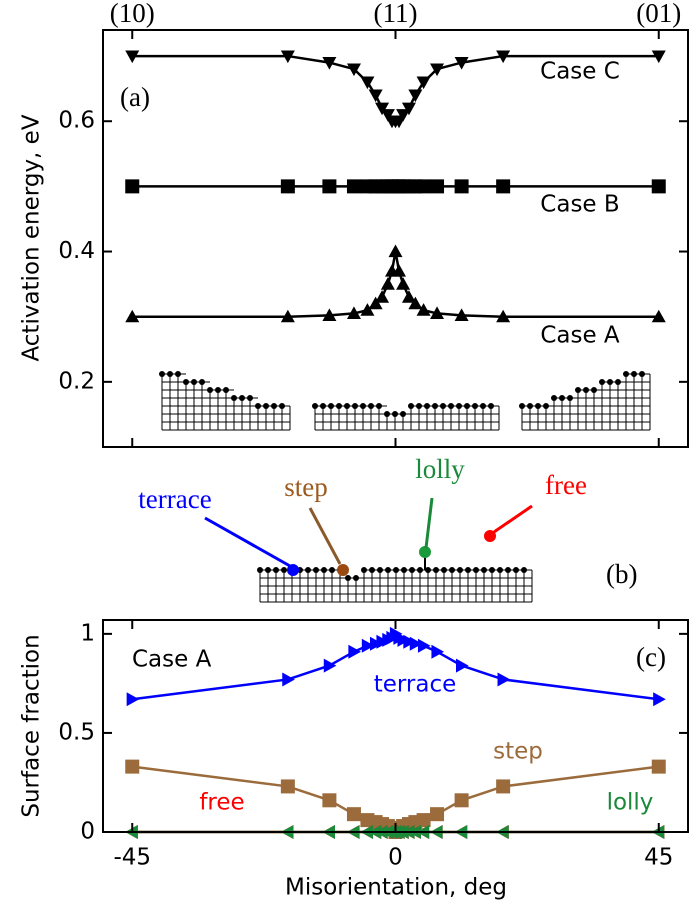  I want to click on panel-label: (b), so click(621, 574).